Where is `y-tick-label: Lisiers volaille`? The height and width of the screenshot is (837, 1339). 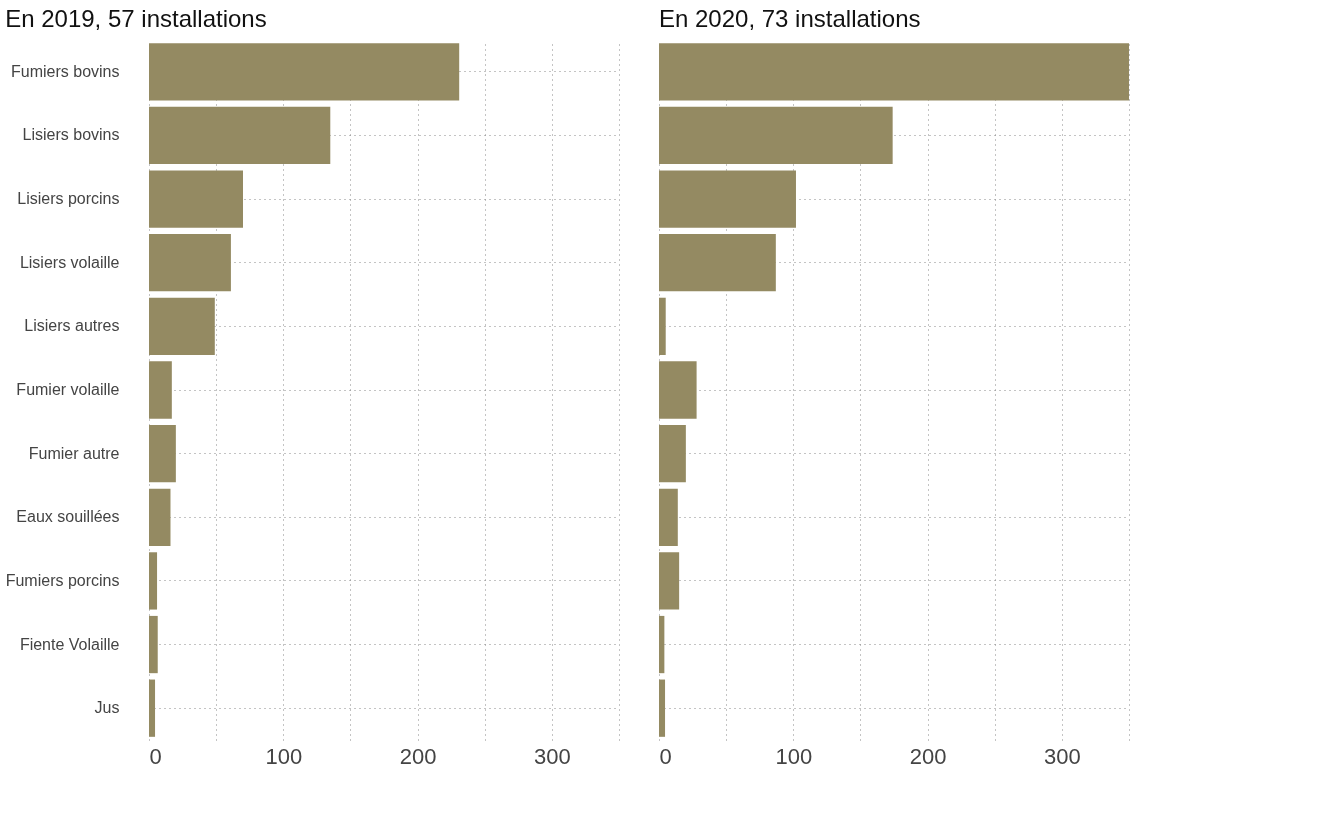 y-tick-label: Lisiers volaille is located at coordinates (69, 262).